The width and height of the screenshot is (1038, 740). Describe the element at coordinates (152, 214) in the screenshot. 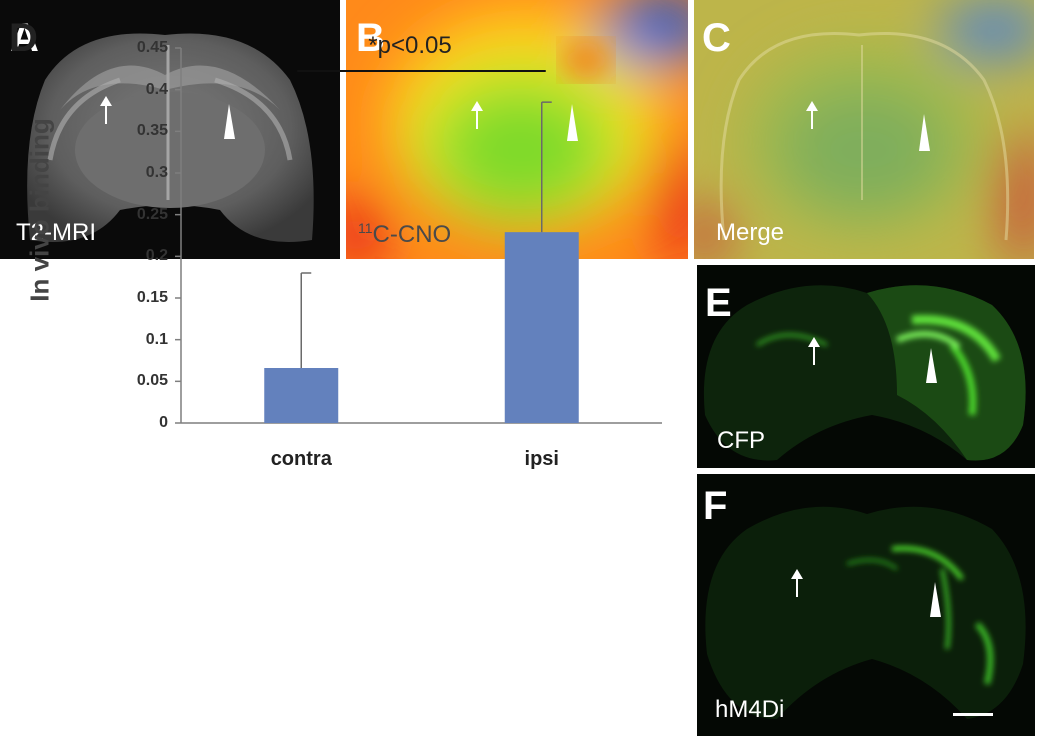

I see `y-tick-label: 0.25` at that location.